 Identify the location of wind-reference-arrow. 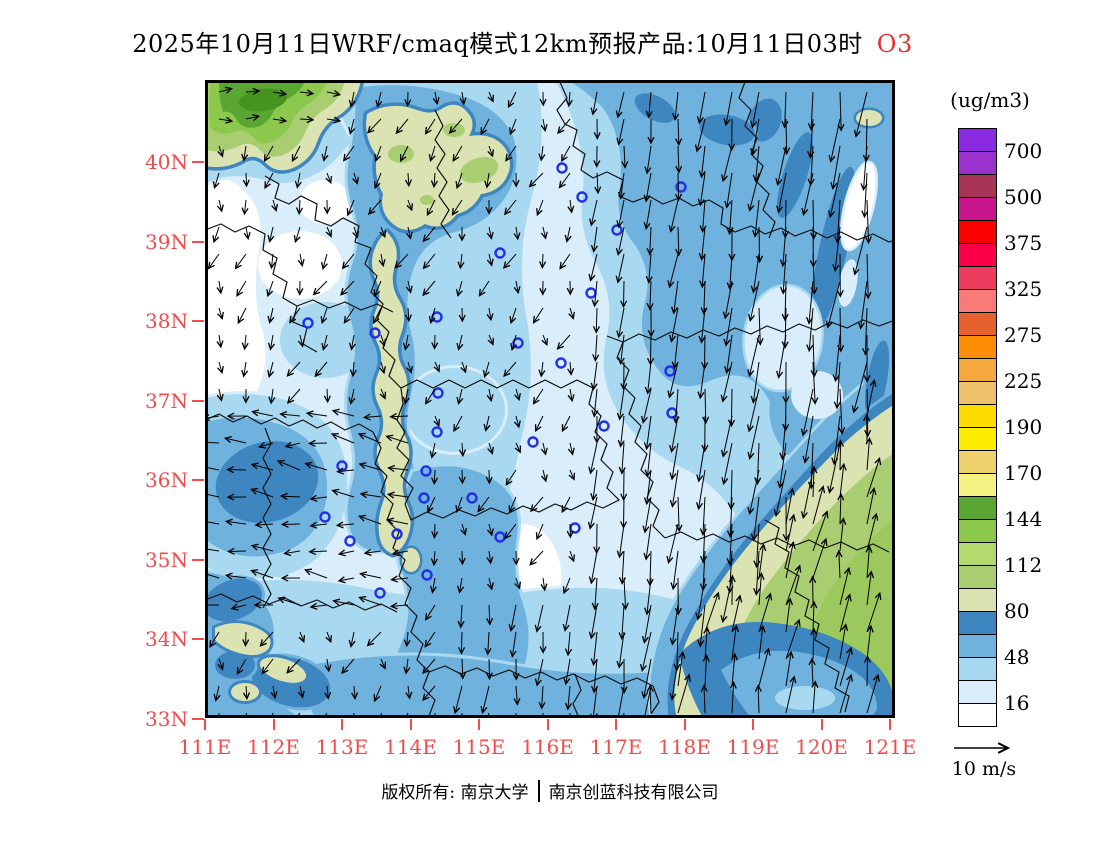
(990, 747).